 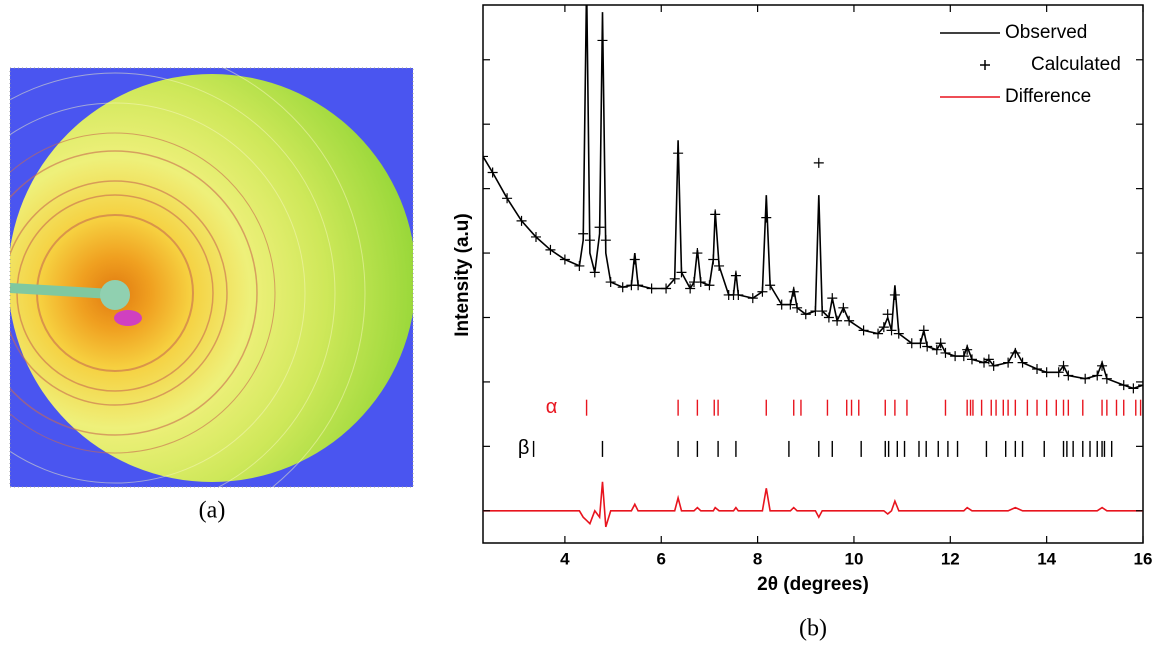 What do you see at coordinates (552, 407) in the screenshot?
I see `phase-label: α` at bounding box center [552, 407].